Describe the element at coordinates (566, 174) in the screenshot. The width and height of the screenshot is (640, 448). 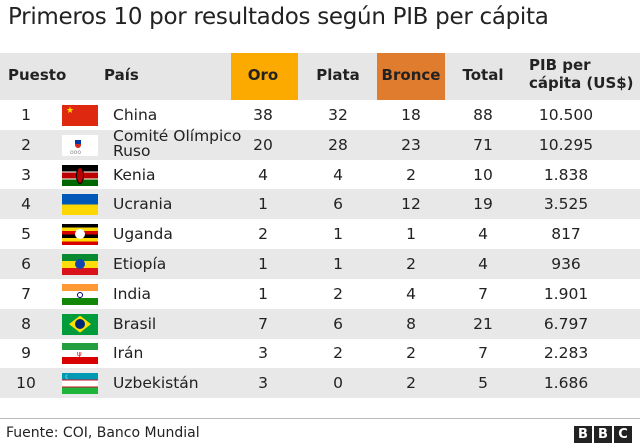
I see `pib-value: 1.838` at that location.